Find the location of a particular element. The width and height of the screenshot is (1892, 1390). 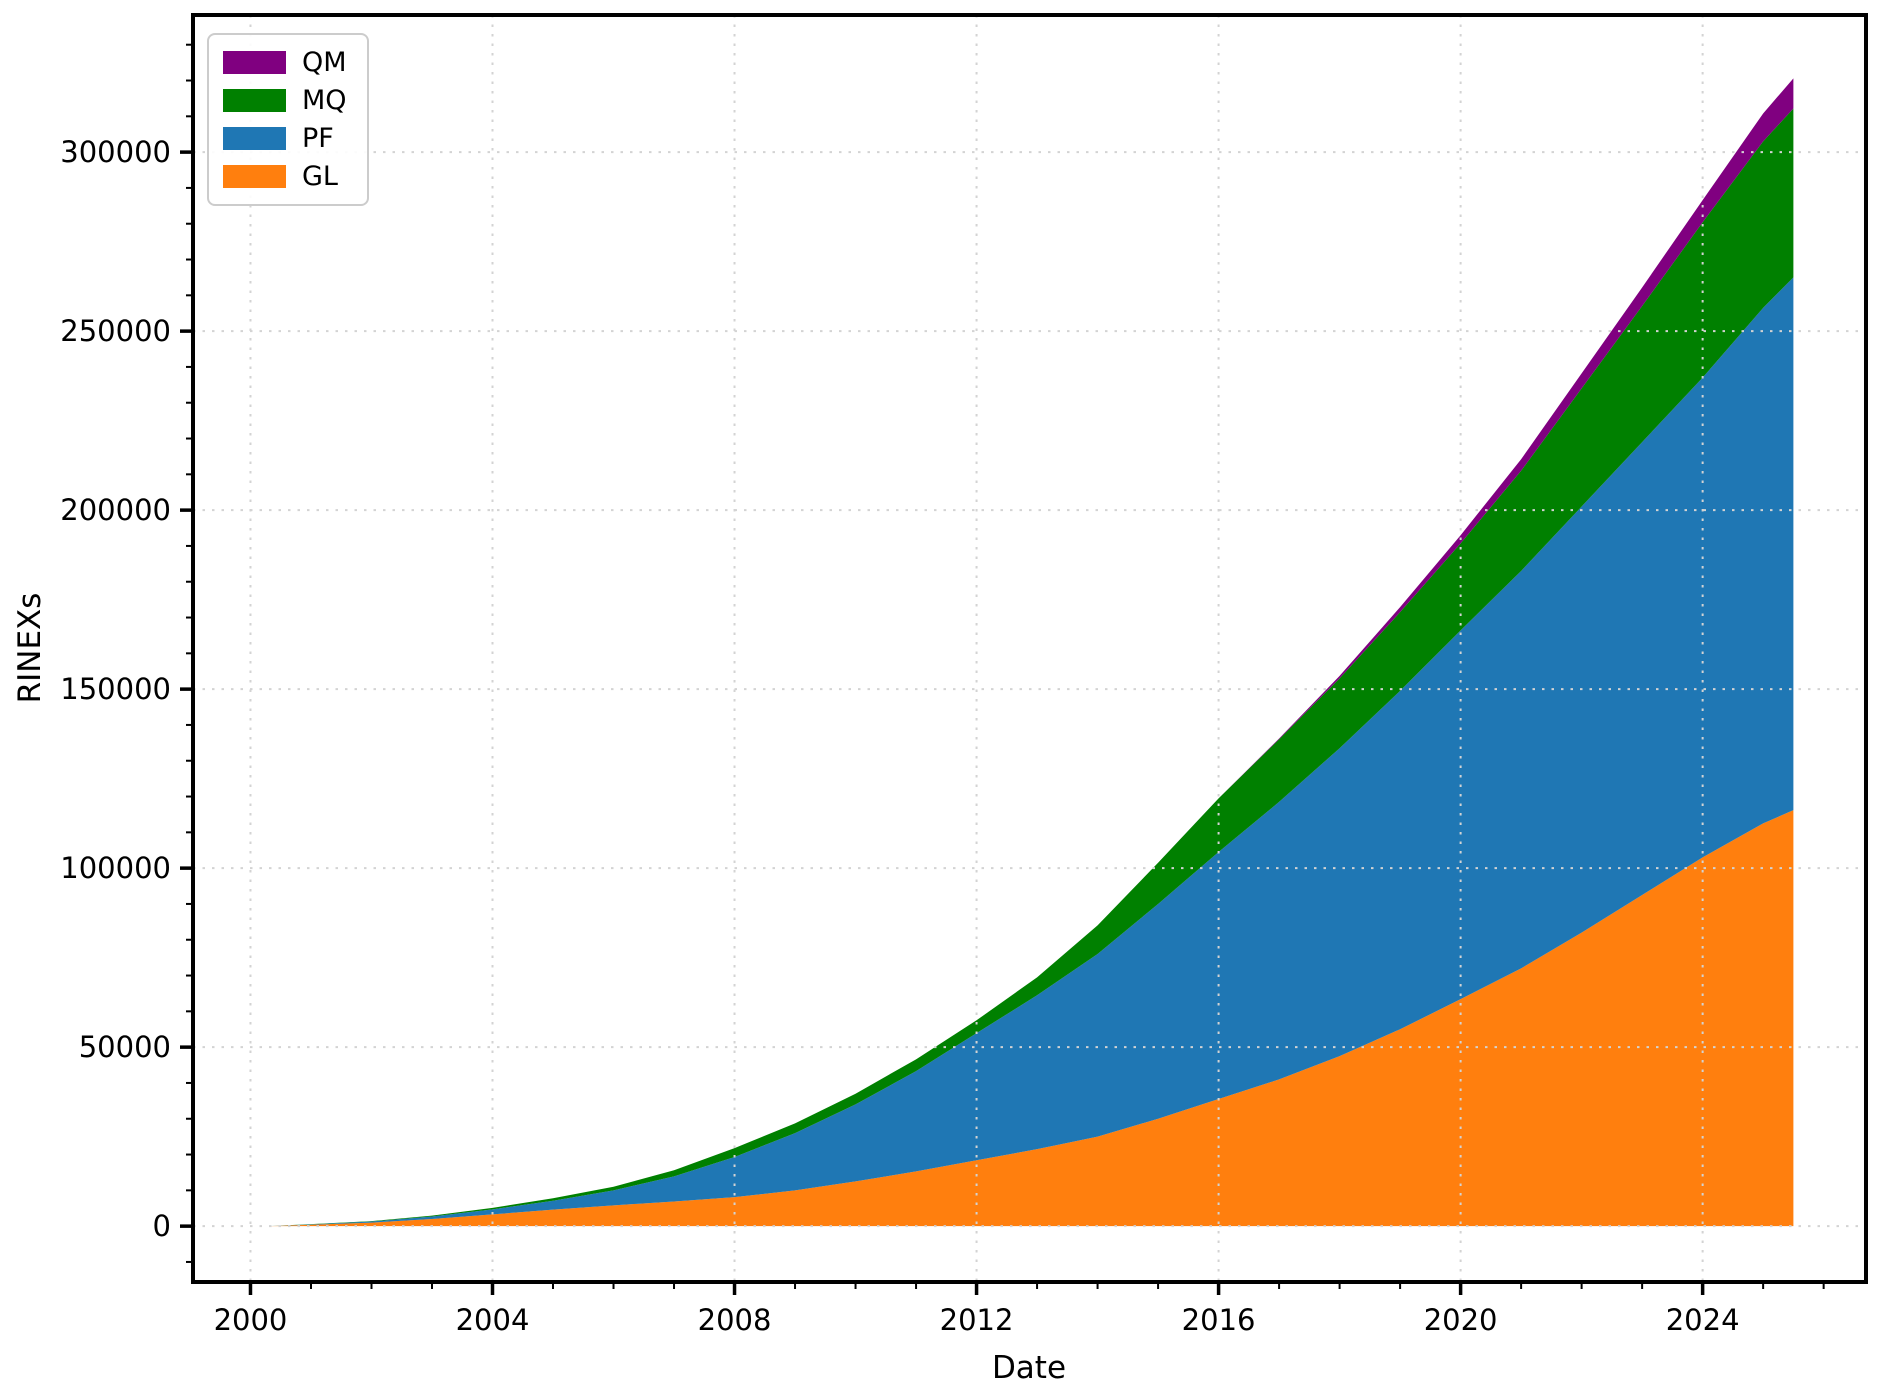

x-tick-label: 2012 is located at coordinates (977, 1320).